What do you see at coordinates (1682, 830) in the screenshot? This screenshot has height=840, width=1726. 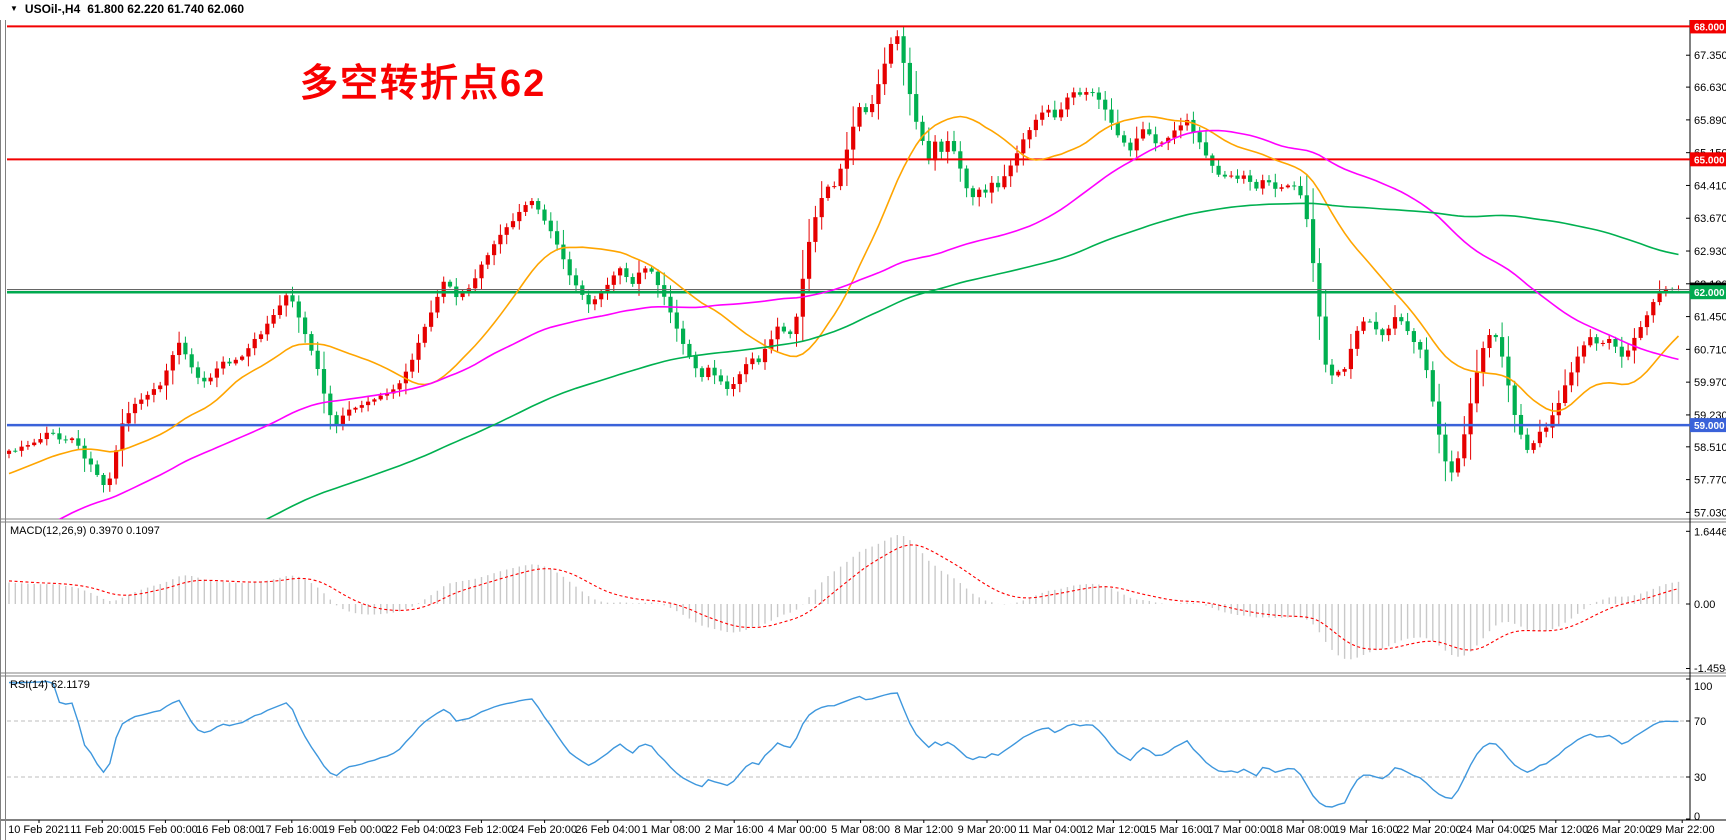 I see `time-label-26: 29 Mar 22:00` at bounding box center [1682, 830].